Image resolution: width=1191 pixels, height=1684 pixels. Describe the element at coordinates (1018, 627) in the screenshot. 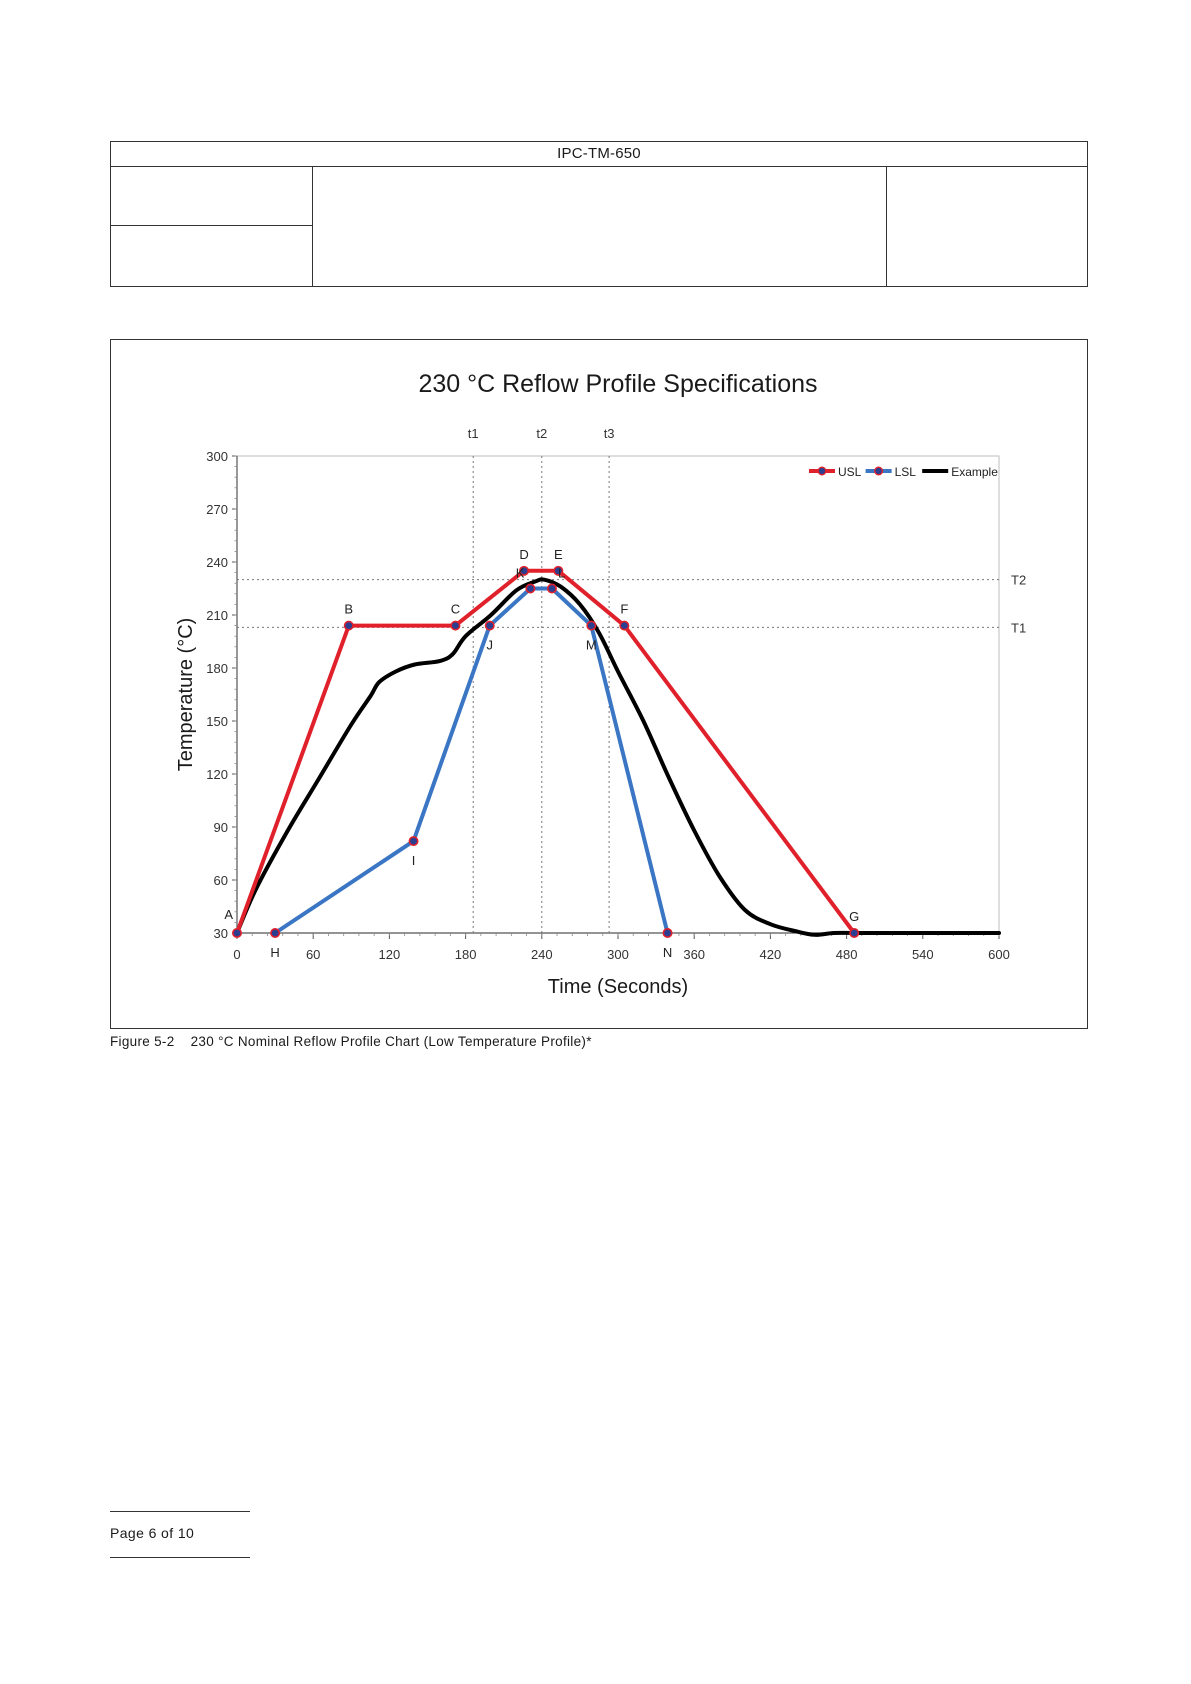

I see `horizontal-reference-label: T1` at that location.